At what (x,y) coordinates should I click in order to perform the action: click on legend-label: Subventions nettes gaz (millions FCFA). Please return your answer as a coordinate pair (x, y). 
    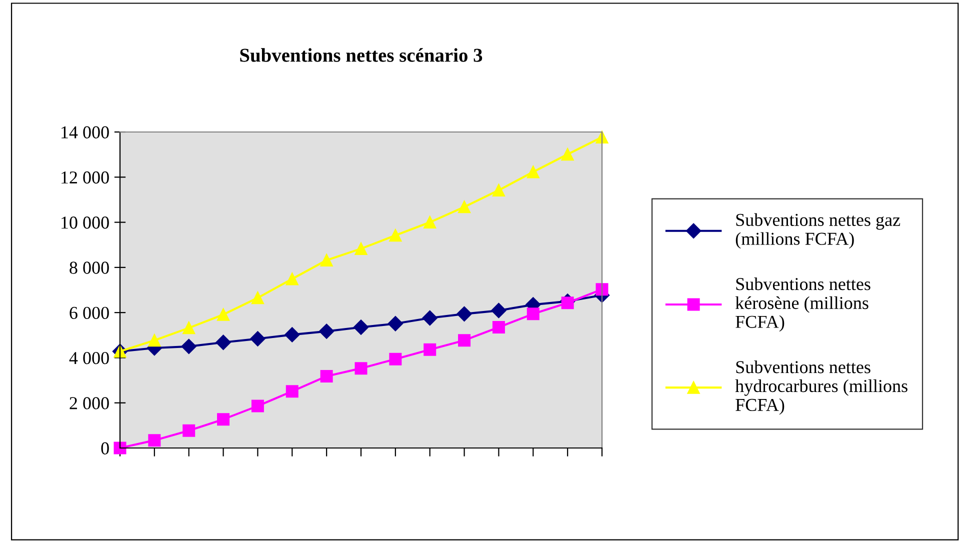
    Looking at the image, I should click on (818, 231).